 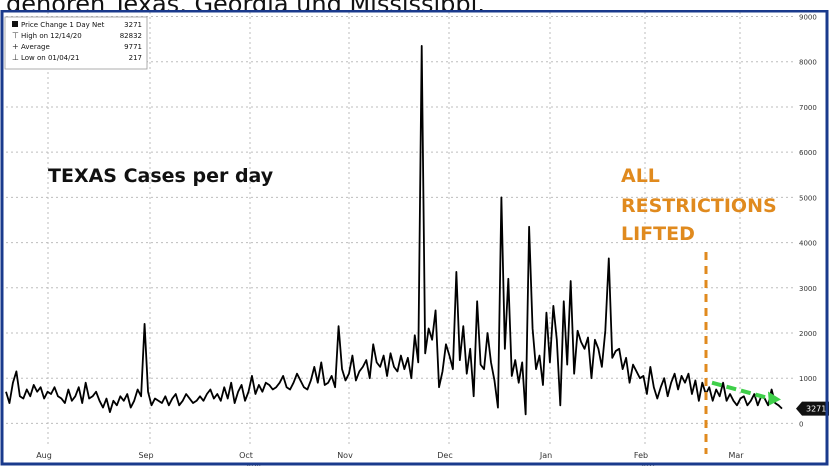 What do you see at coordinates (808, 153) in the screenshot?
I see `y-tick-label: 6000` at bounding box center [808, 153].